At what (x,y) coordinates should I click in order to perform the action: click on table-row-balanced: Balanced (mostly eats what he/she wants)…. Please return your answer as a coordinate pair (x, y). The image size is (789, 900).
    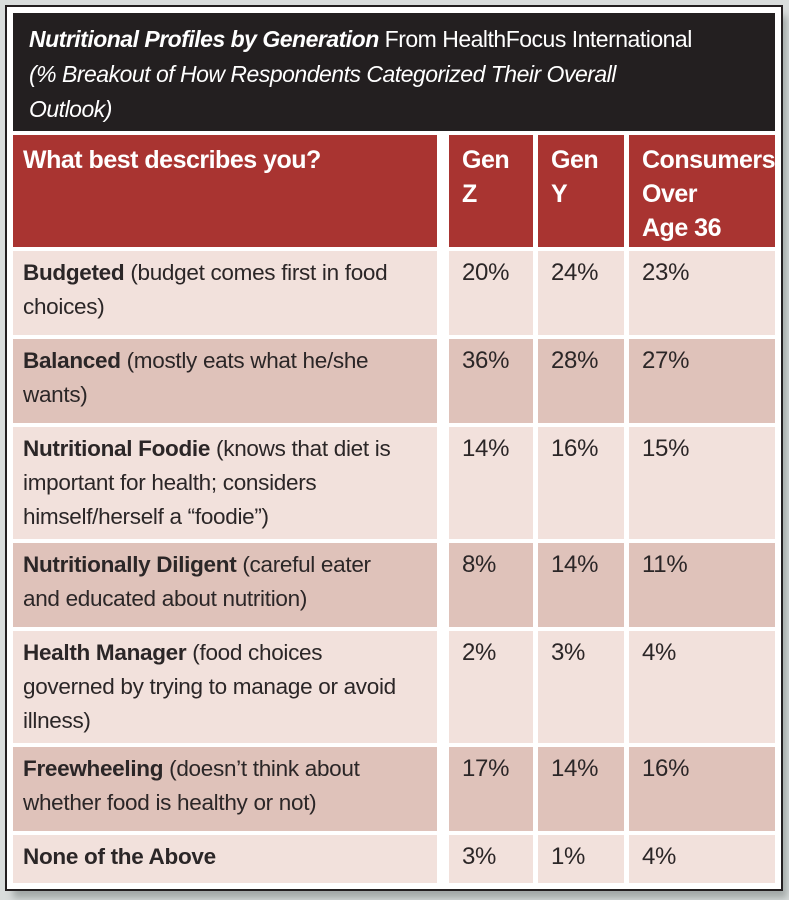
    Looking at the image, I should click on (394, 381).